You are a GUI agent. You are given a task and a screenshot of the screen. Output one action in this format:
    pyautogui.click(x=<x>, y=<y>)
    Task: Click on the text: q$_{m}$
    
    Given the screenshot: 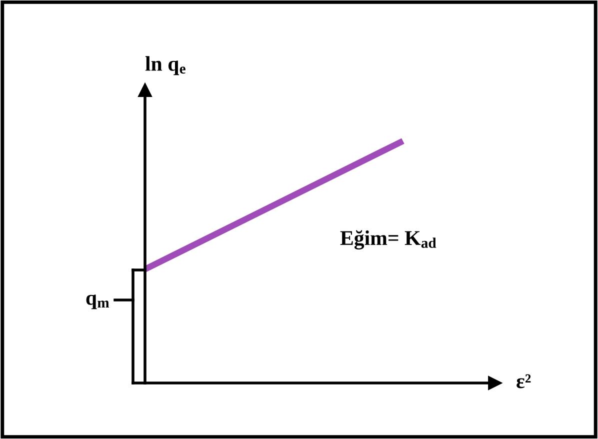 What is the action you would take?
    pyautogui.click(x=98, y=302)
    